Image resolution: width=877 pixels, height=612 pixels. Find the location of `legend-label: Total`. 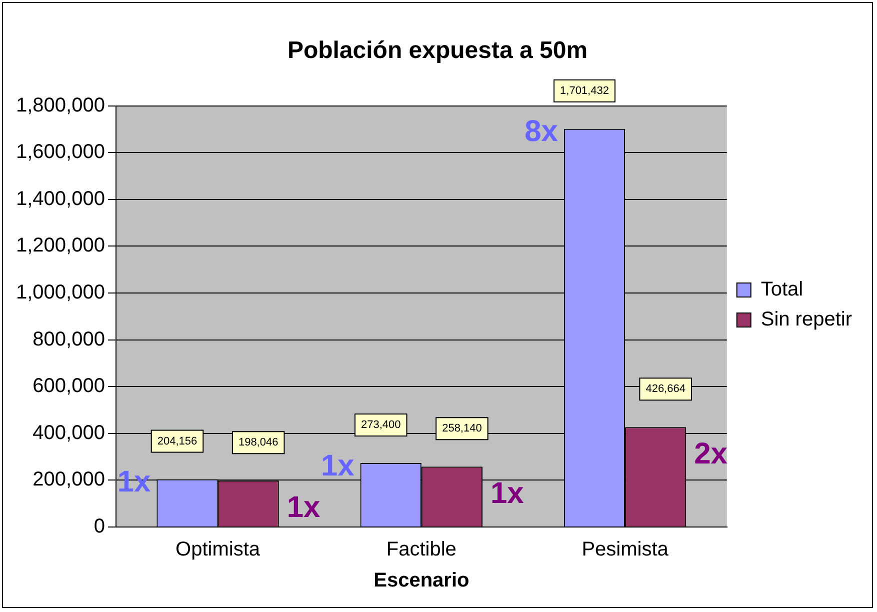

legend-label: Total is located at coordinates (782, 289).